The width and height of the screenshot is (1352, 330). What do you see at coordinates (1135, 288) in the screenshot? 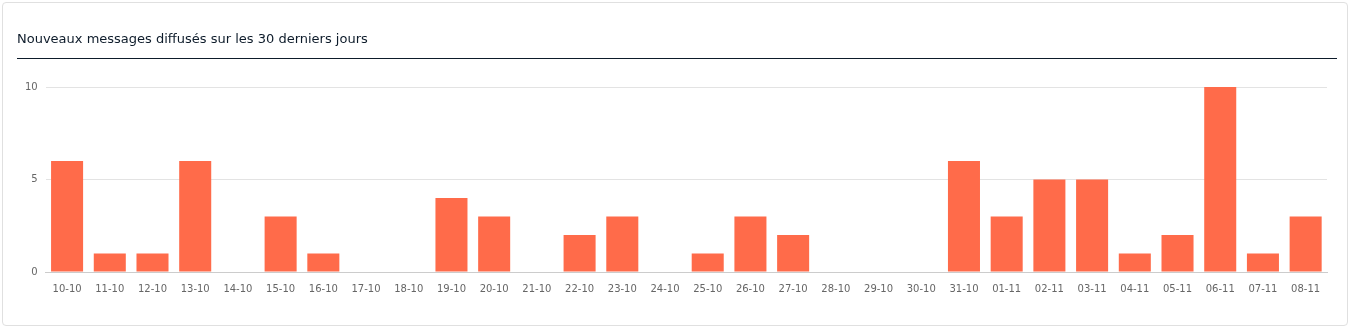
I see `x-tick-label: 04-11` at bounding box center [1135, 288].